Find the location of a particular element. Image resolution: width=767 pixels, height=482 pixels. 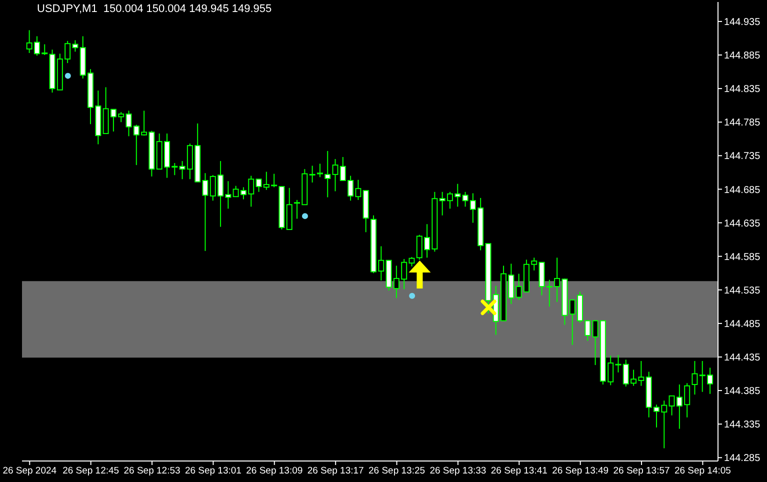

x-tick-label: 26 Sep 13:17 is located at coordinates (335, 471).